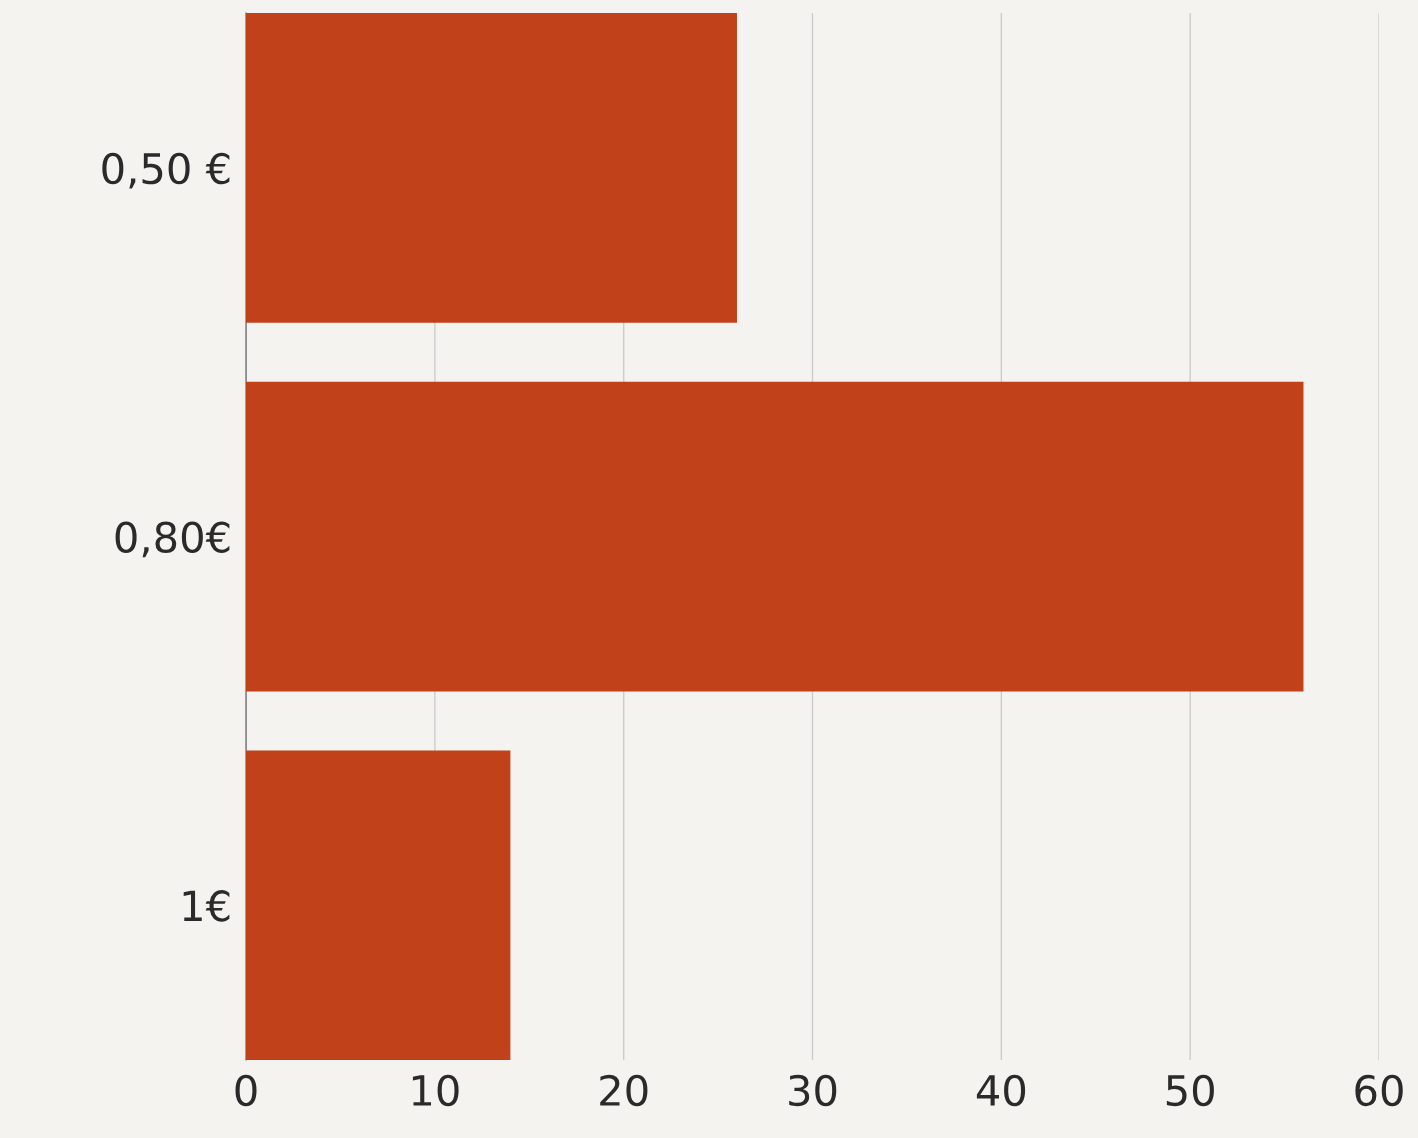 This screenshot has width=1418, height=1138. I want to click on x-tick-label: 60, so click(1379, 1090).